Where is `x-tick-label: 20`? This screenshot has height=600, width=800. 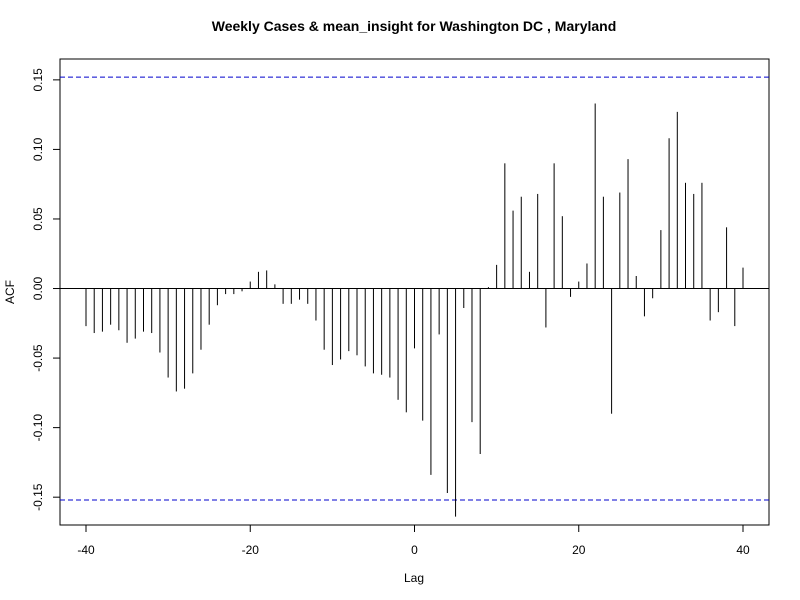 x-tick-label: 20 is located at coordinates (579, 550).